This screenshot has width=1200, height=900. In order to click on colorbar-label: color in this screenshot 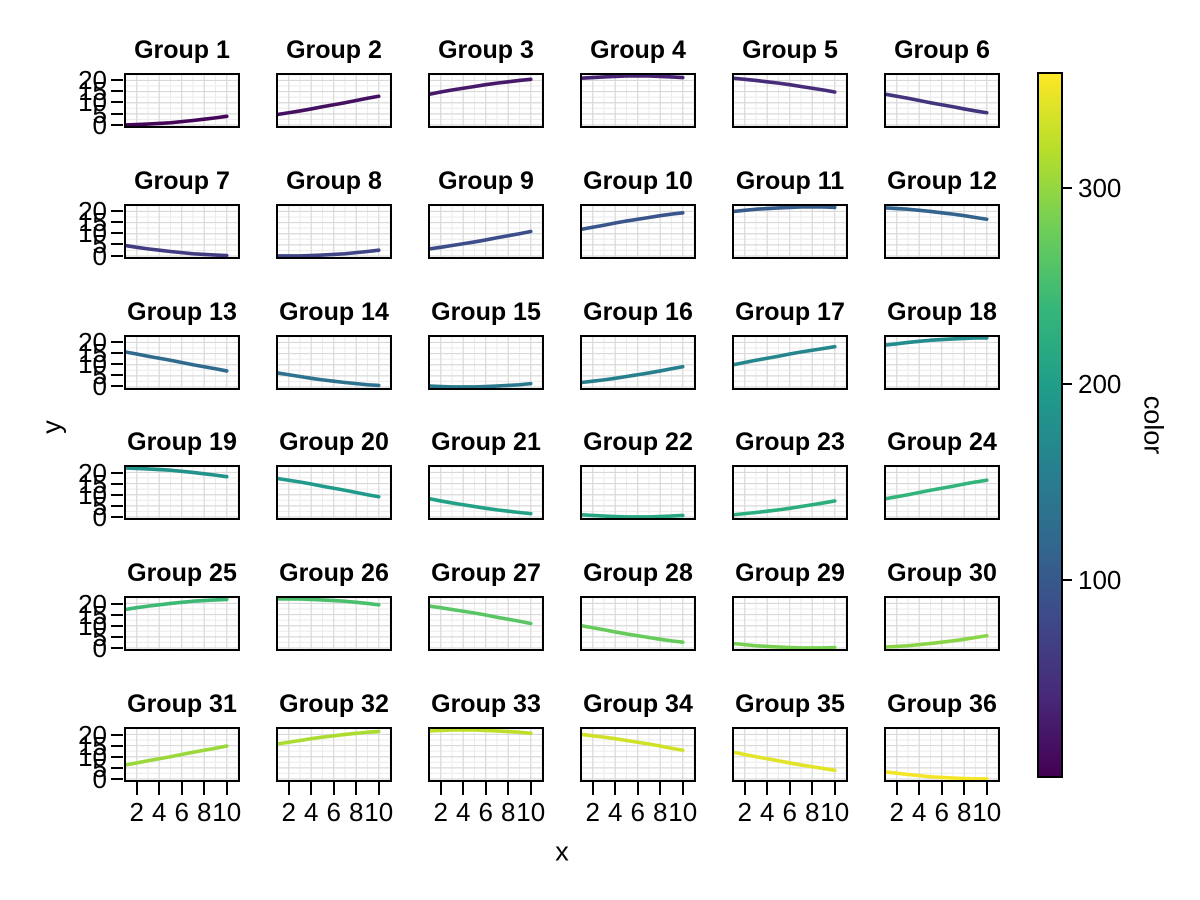, I will do `click(1153, 425)`.